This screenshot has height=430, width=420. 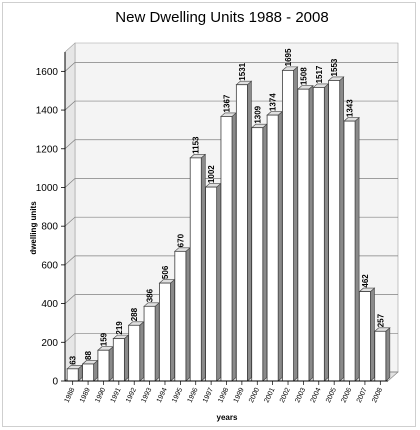 I want to click on data-label: 88, so click(x=88, y=355).